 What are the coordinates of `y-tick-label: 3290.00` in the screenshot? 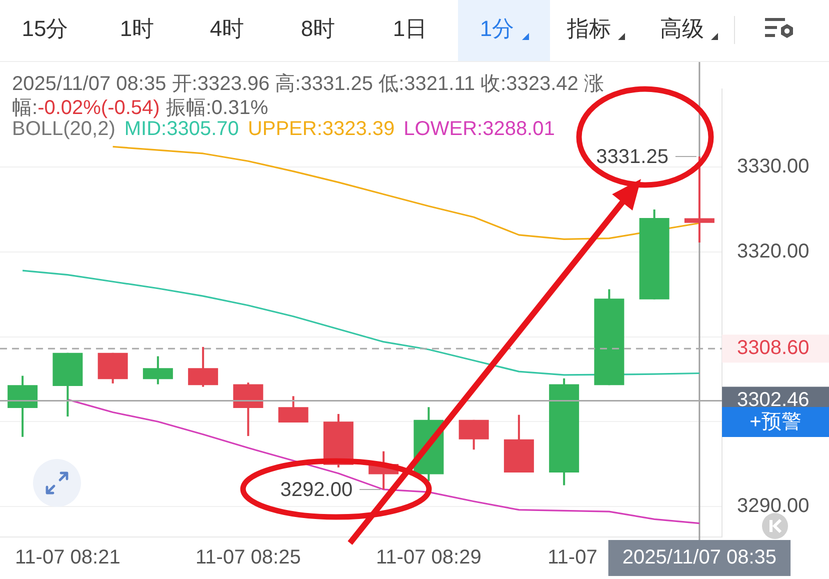 It's located at (773, 505).